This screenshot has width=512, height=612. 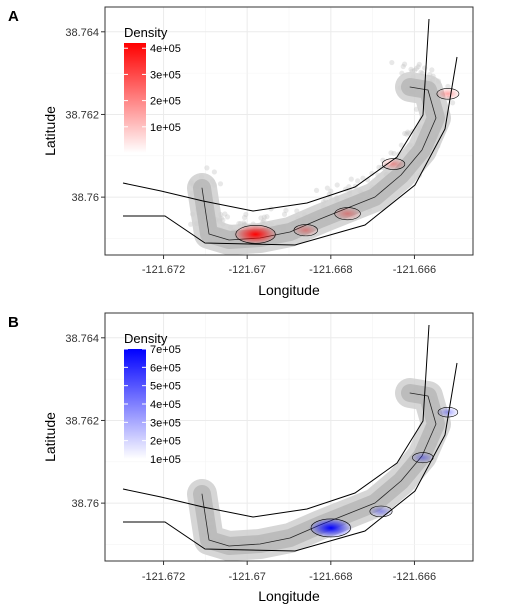 What do you see at coordinates (165, 350) in the screenshot?
I see `legend-label: 7e+05` at bounding box center [165, 350].